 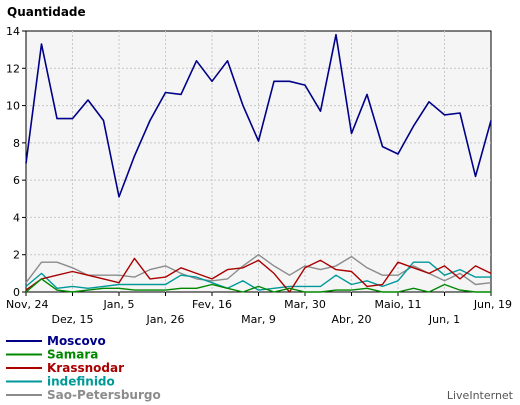 What do you see at coordinates (72, 355) in the screenshot?
I see `legend-label: Samara` at bounding box center [72, 355].